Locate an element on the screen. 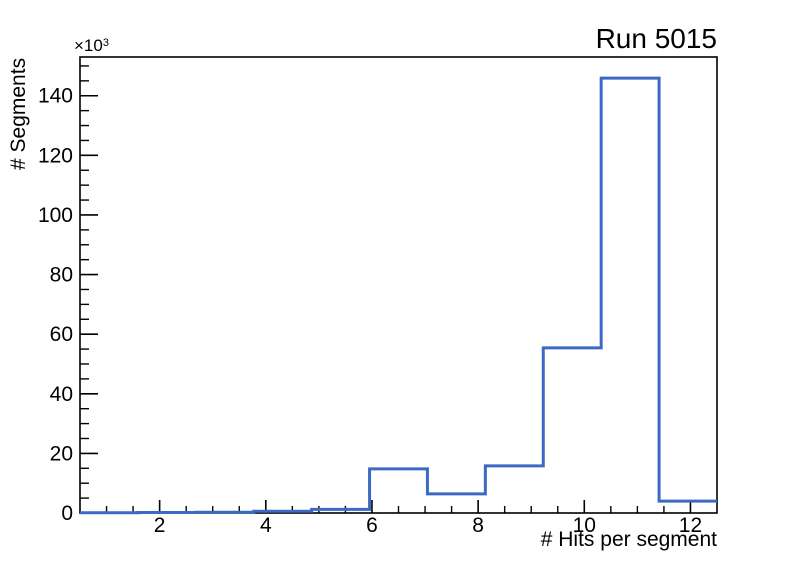 Image resolution: width=796 pixels, height=572 pixels. x-tick-label: 8 is located at coordinates (478, 525).